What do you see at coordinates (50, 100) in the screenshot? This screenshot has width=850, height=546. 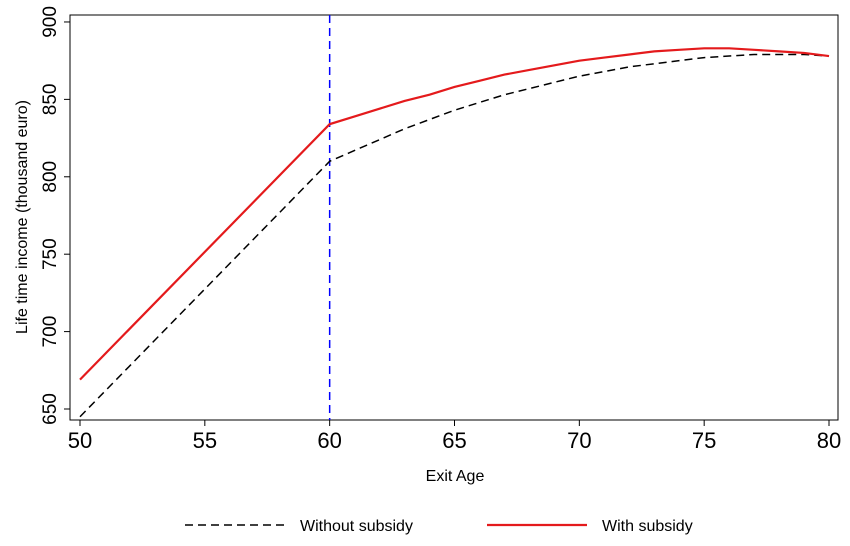 I see `y-tick-label: 850` at bounding box center [50, 100].